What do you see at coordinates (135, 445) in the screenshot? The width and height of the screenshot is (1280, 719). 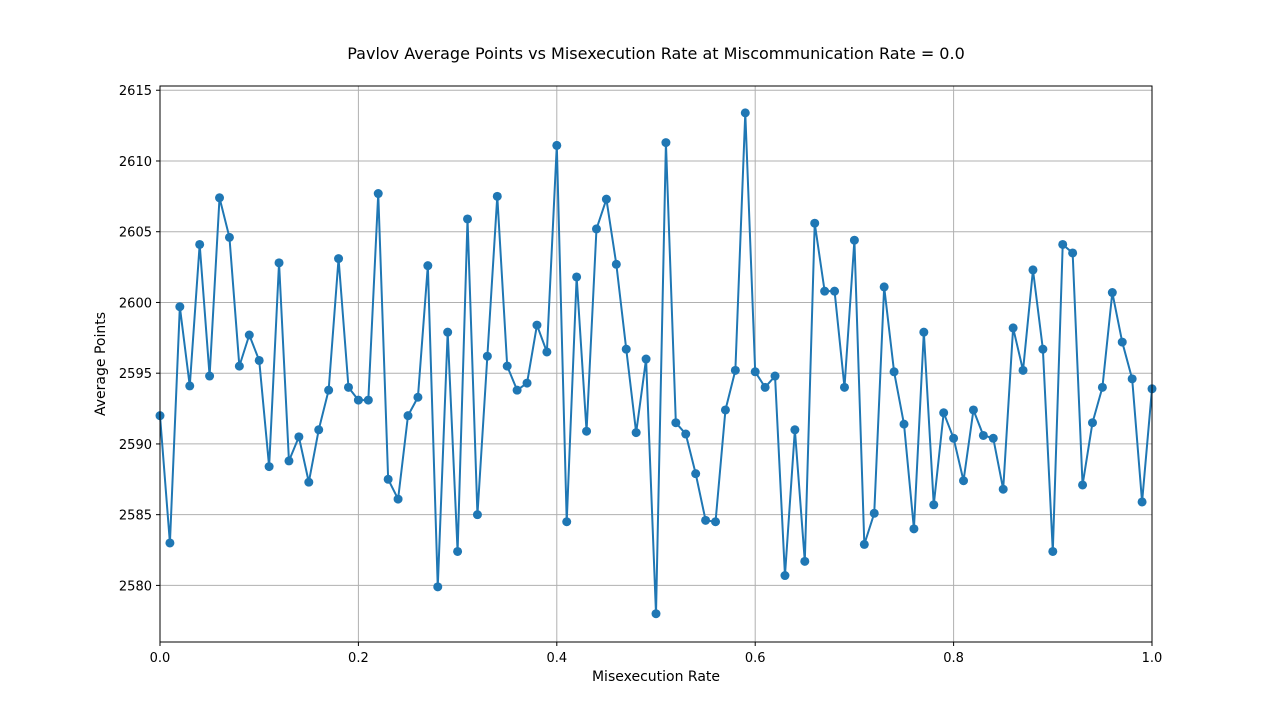 I see `y-tick-label: 2590` at bounding box center [135, 445].